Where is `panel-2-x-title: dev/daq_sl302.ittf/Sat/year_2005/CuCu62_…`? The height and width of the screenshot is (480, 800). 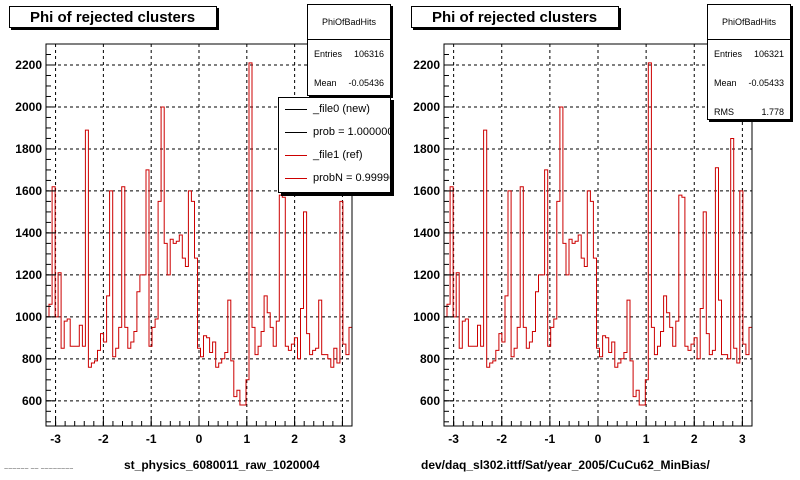 panel-2-x-title: dev/daq_sl302.ittf/Sat/year_2005/CuCu62_… is located at coordinates (565, 465).